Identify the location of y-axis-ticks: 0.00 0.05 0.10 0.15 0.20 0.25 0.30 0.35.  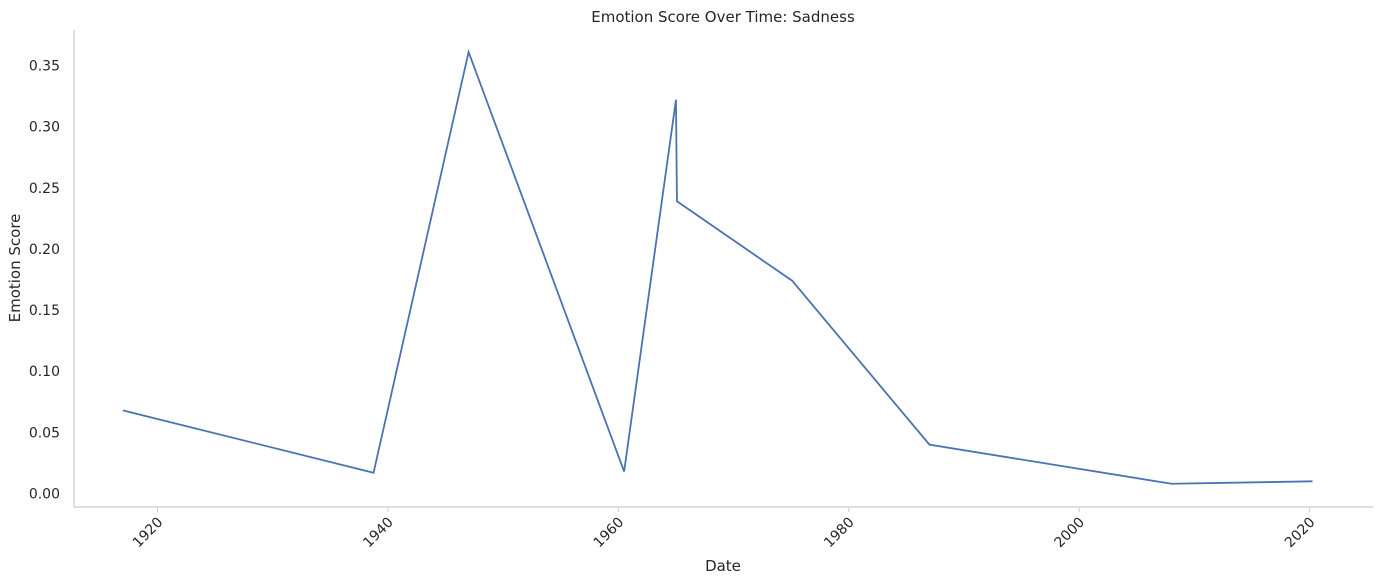
(44, 280).